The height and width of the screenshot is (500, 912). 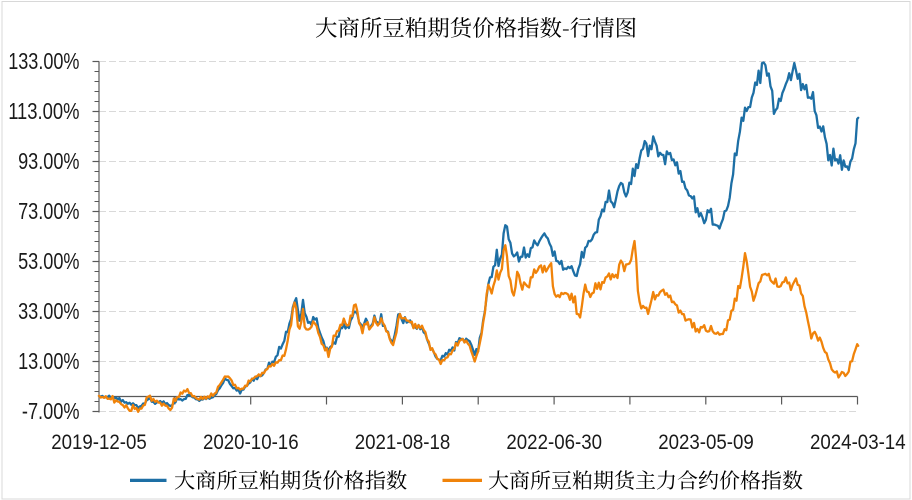 What do you see at coordinates (251, 442) in the screenshot?
I see `svg-text: 2020-10-16` at bounding box center [251, 442].